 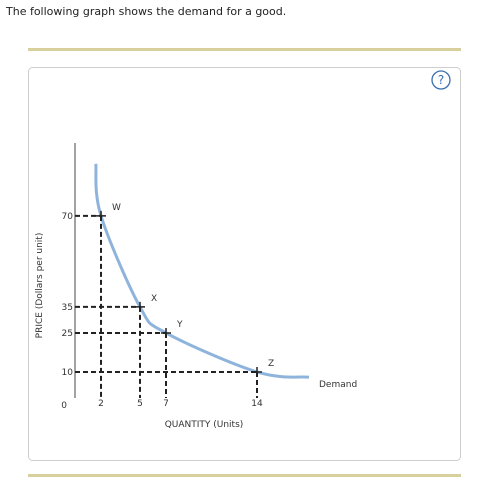 I want to click on point-label: Y, so click(x=179, y=325).